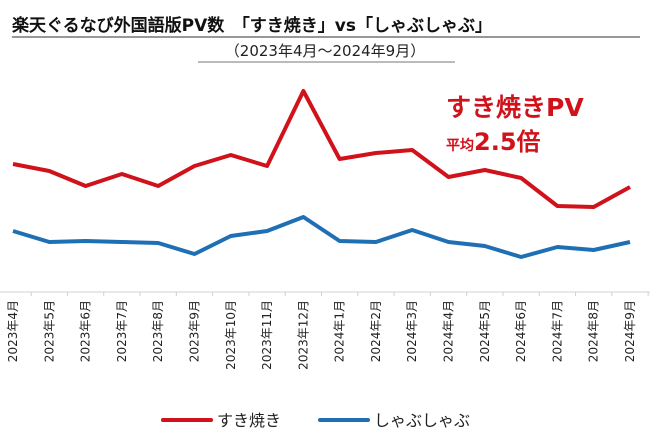  Describe the element at coordinates (231, 335) in the screenshot. I see `x-tick-label: 2023年10月` at that location.